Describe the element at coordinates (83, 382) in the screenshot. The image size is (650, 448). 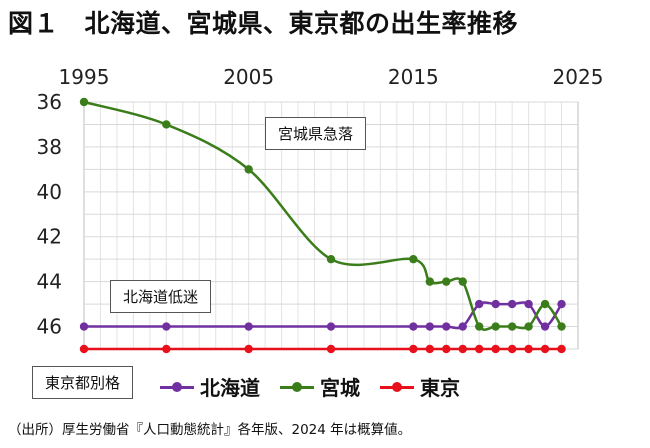
I see `annotation-tokyo: 東京都別格` at that location.